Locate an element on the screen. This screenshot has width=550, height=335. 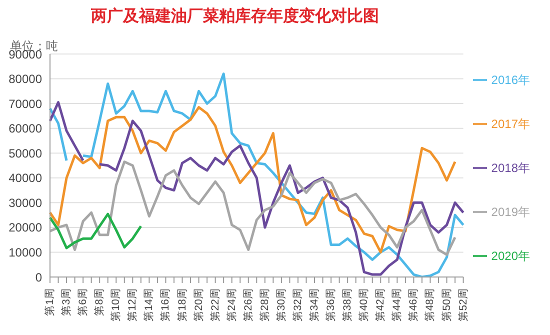
x-tick-label: 第44周 is located at coordinates (397, 305).